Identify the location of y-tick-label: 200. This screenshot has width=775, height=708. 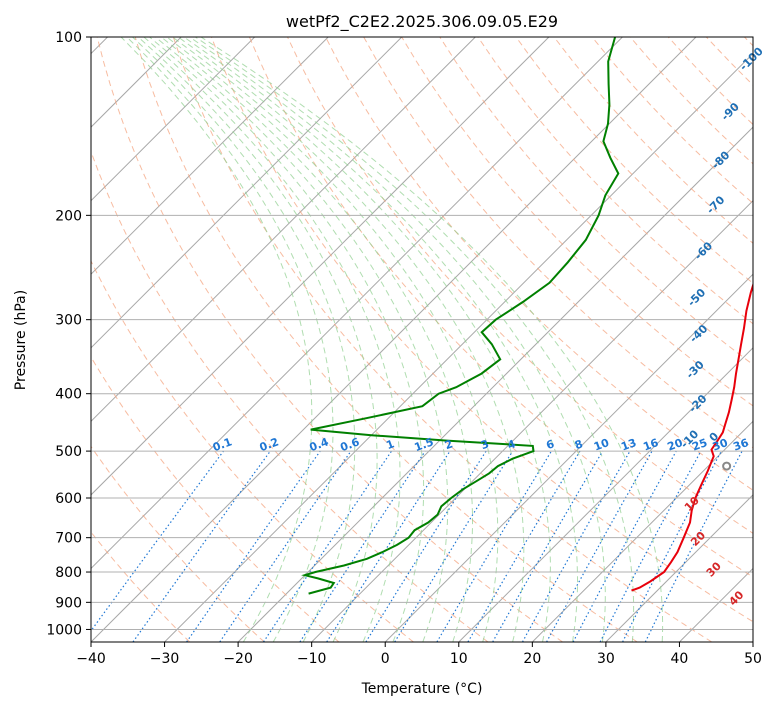
(68, 216).